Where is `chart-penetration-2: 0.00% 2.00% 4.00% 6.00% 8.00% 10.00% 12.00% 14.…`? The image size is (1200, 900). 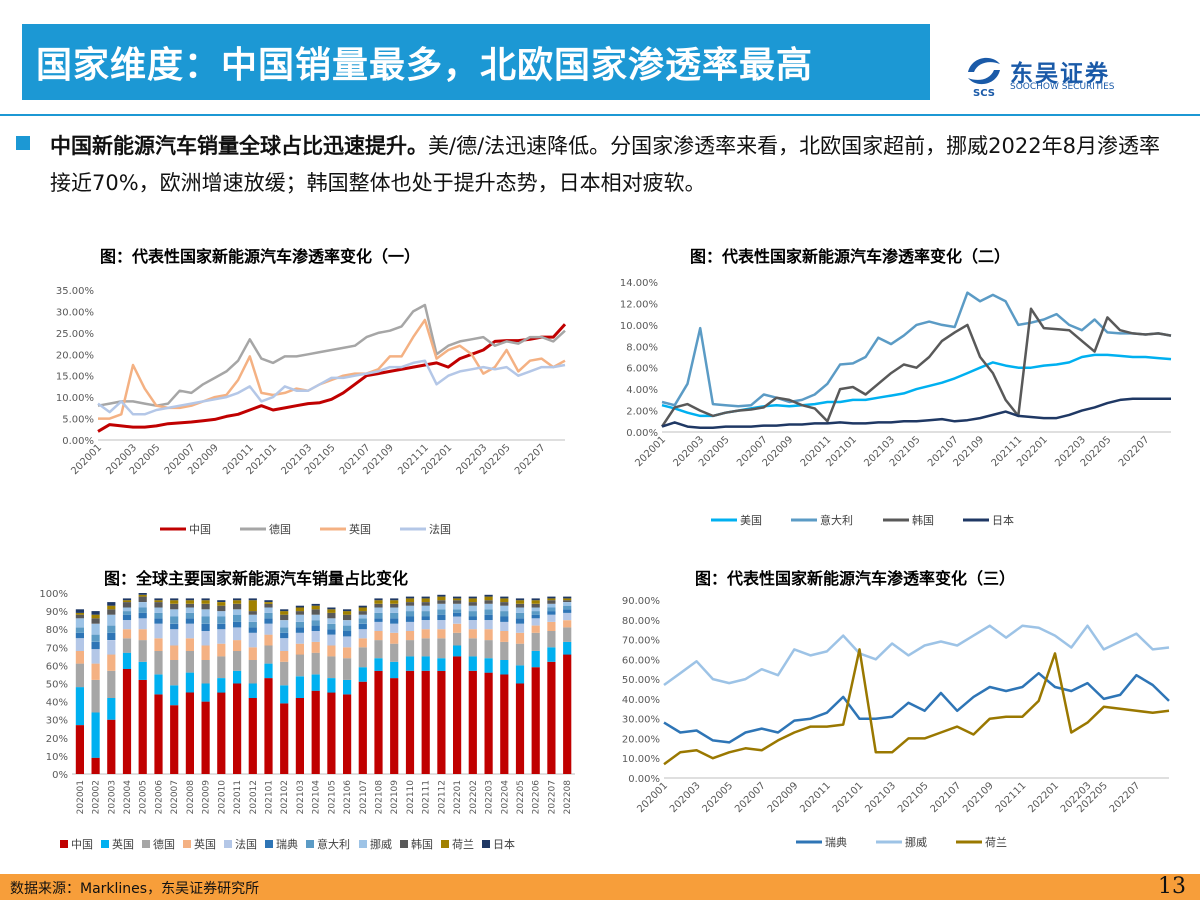 chart-penetration-2: 0.00% 2.00% 4.00% 6.00% 8.00% 10.00% 12.00% 14.… is located at coordinates (896, 402).